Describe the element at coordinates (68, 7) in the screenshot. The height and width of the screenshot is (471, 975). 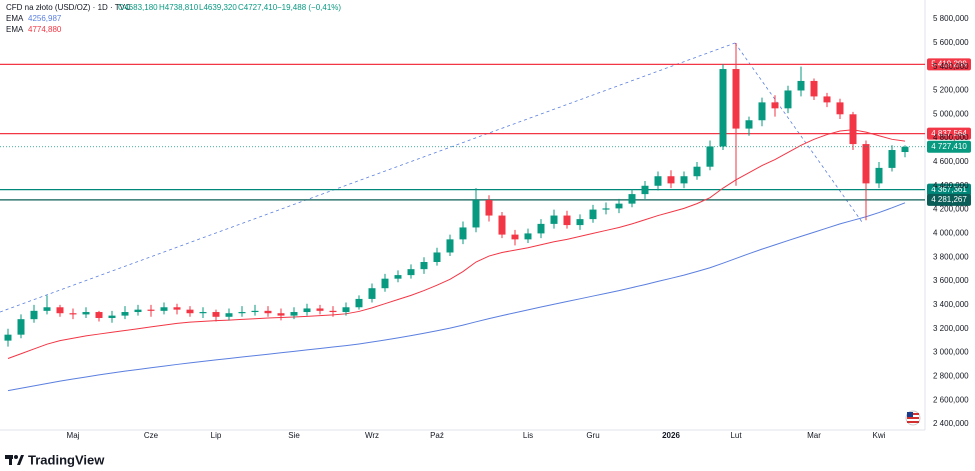
I see `symbol: CFD na złoto (USD/OZ) · 1D · TVC` at that location.